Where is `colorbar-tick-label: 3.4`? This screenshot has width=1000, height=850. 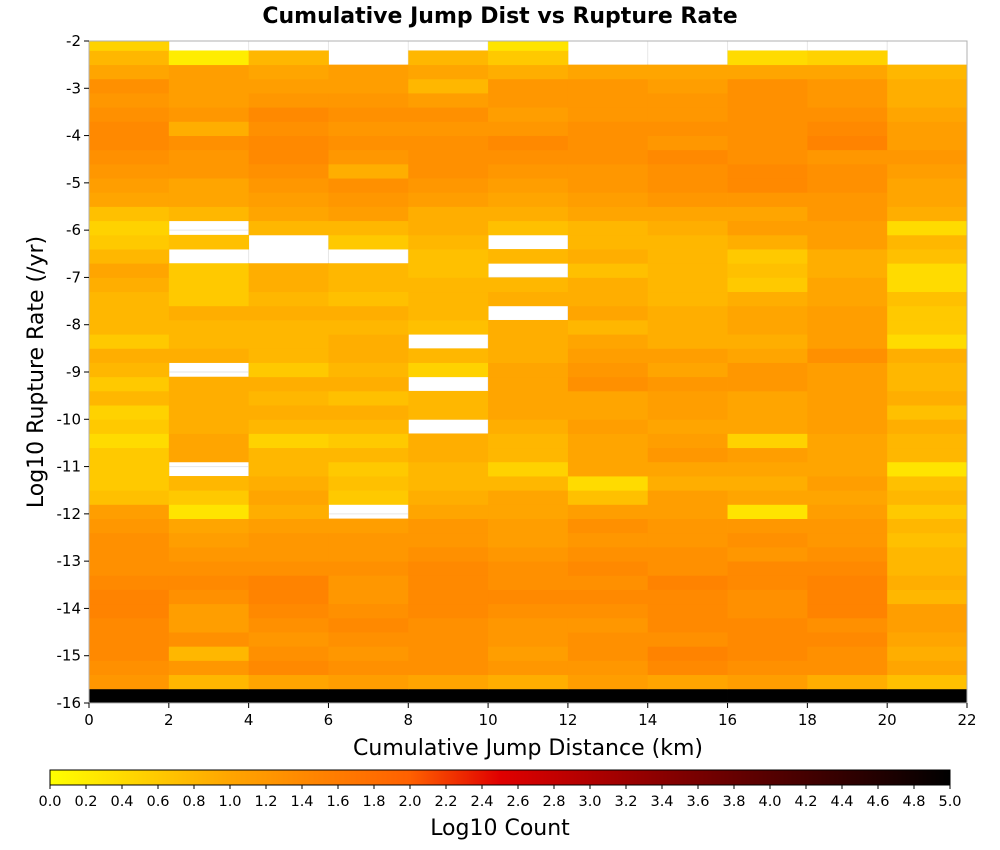 colorbar-tick-label: 3.4 is located at coordinates (661, 802).